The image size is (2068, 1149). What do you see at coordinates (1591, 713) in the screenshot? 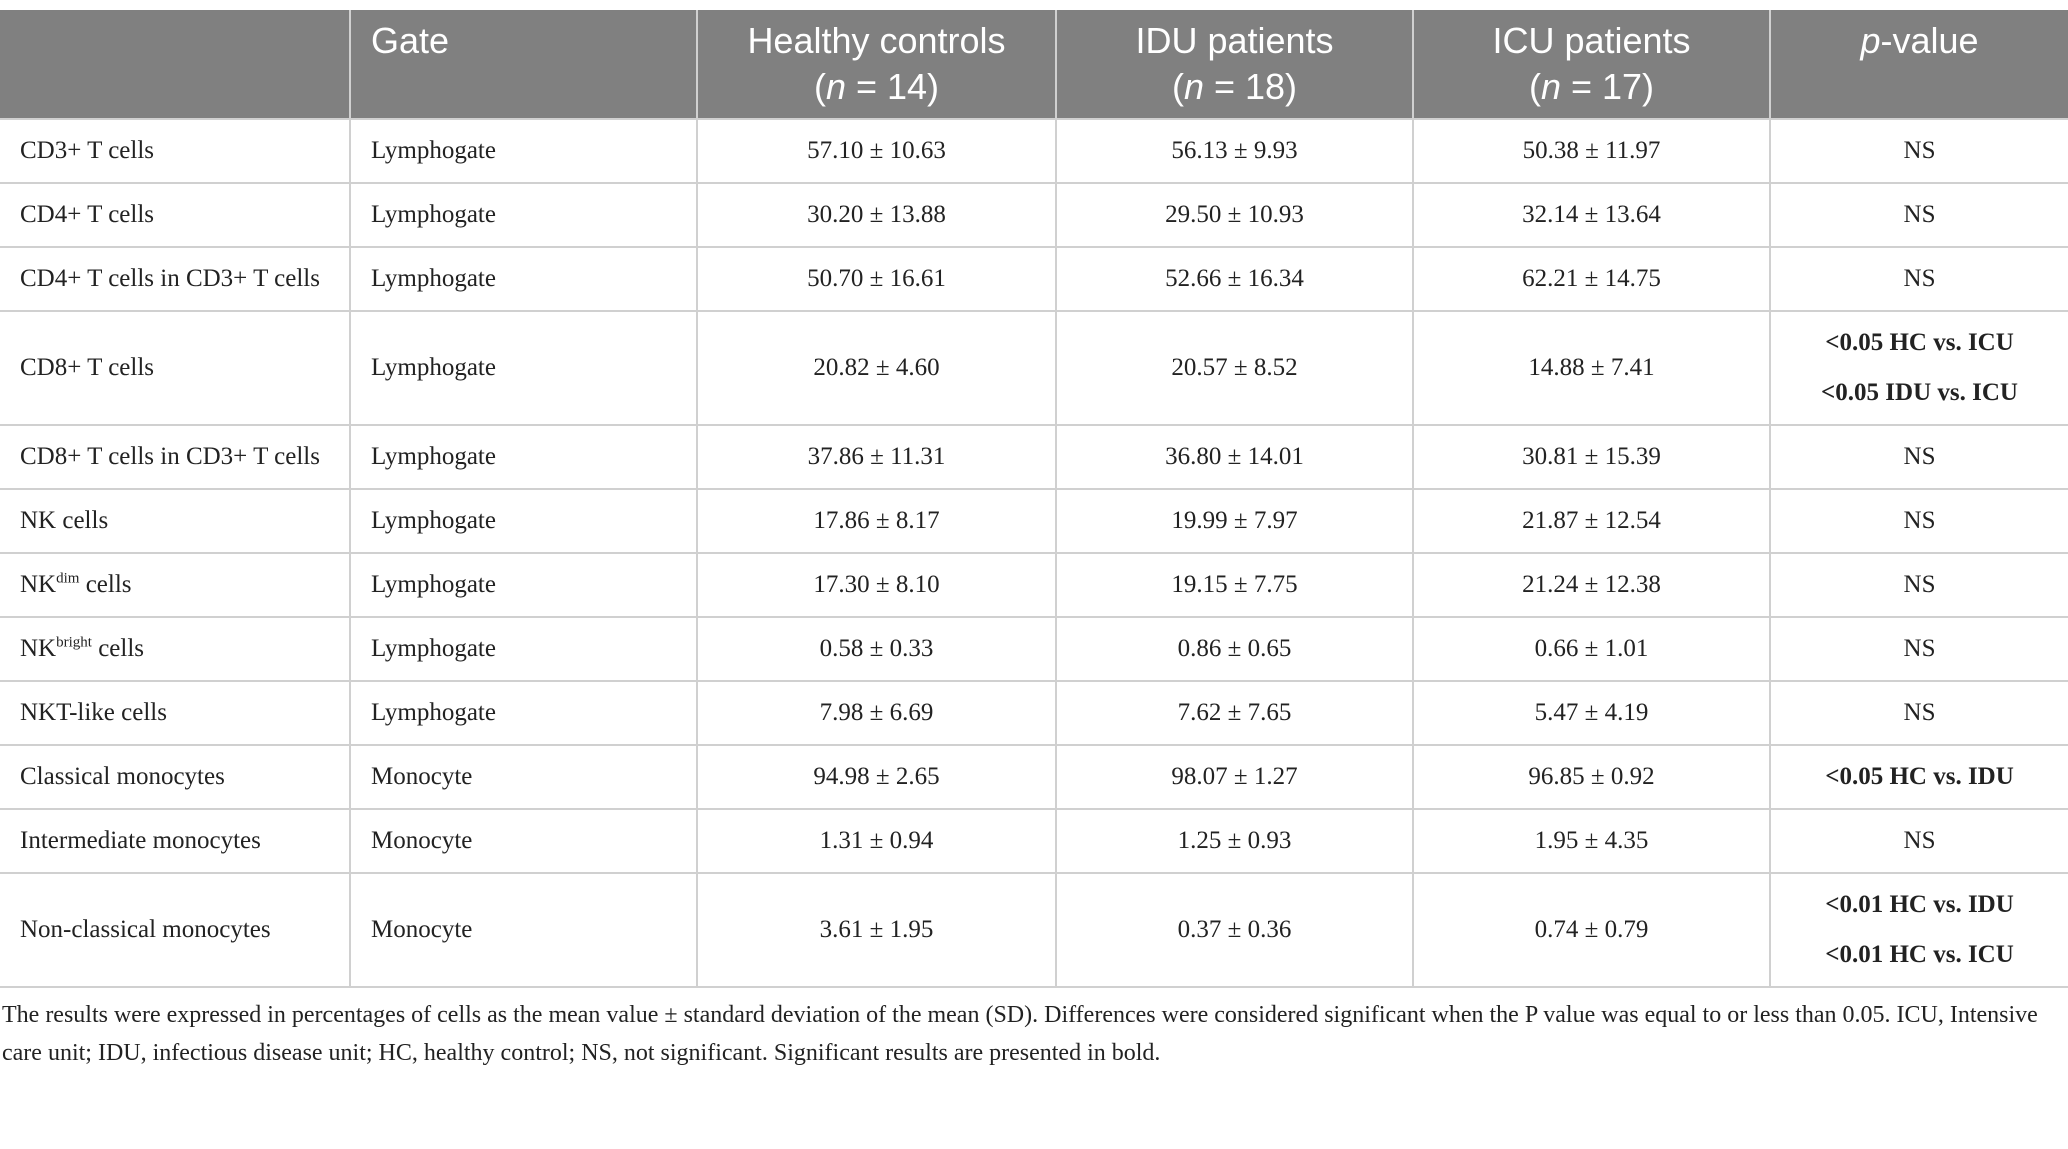
I see `cell-value: 5.47 ± 4.19` at bounding box center [1591, 713].